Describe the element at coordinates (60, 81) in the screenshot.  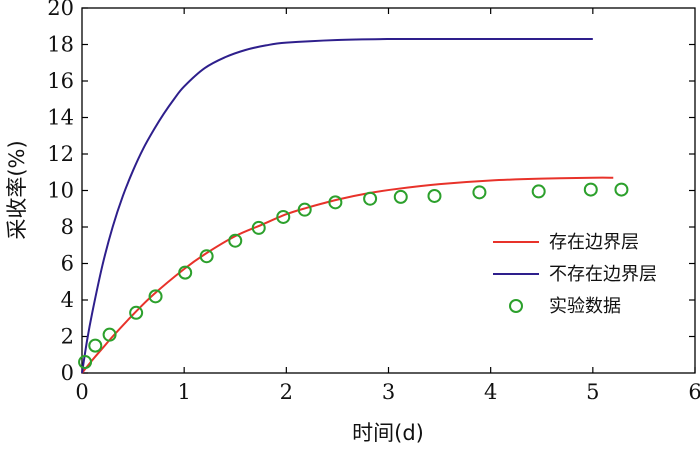
I see `y-tick-label: 16` at that location.